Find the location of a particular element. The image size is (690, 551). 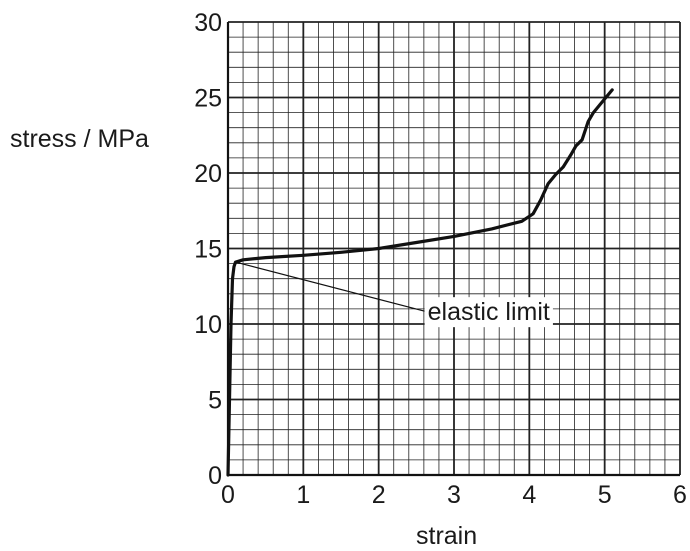

y-tick-label: 10 is located at coordinates (208, 325).